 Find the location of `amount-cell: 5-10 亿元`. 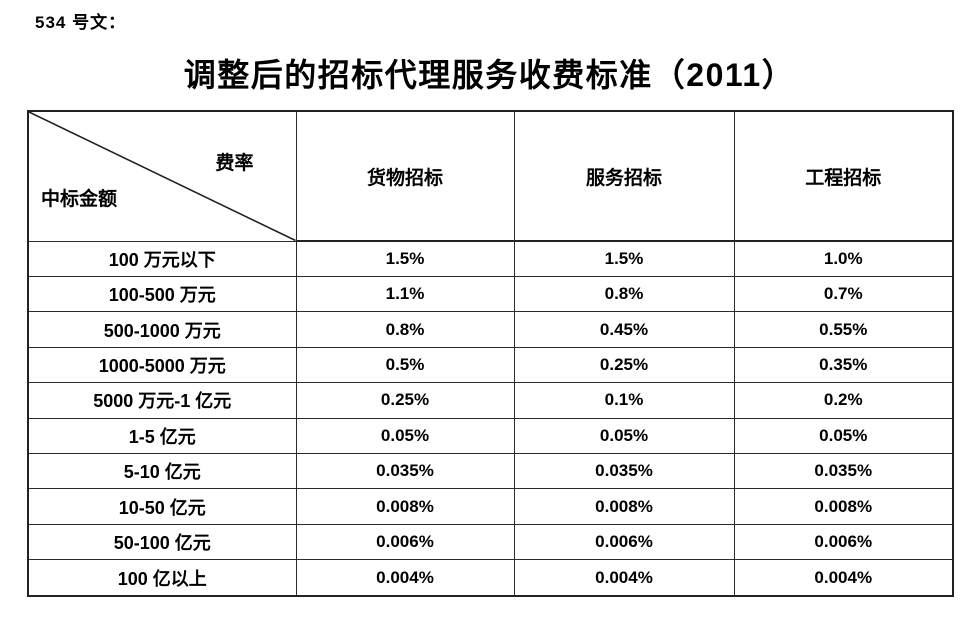

amount-cell: 5-10 亿元 is located at coordinates (162, 471).